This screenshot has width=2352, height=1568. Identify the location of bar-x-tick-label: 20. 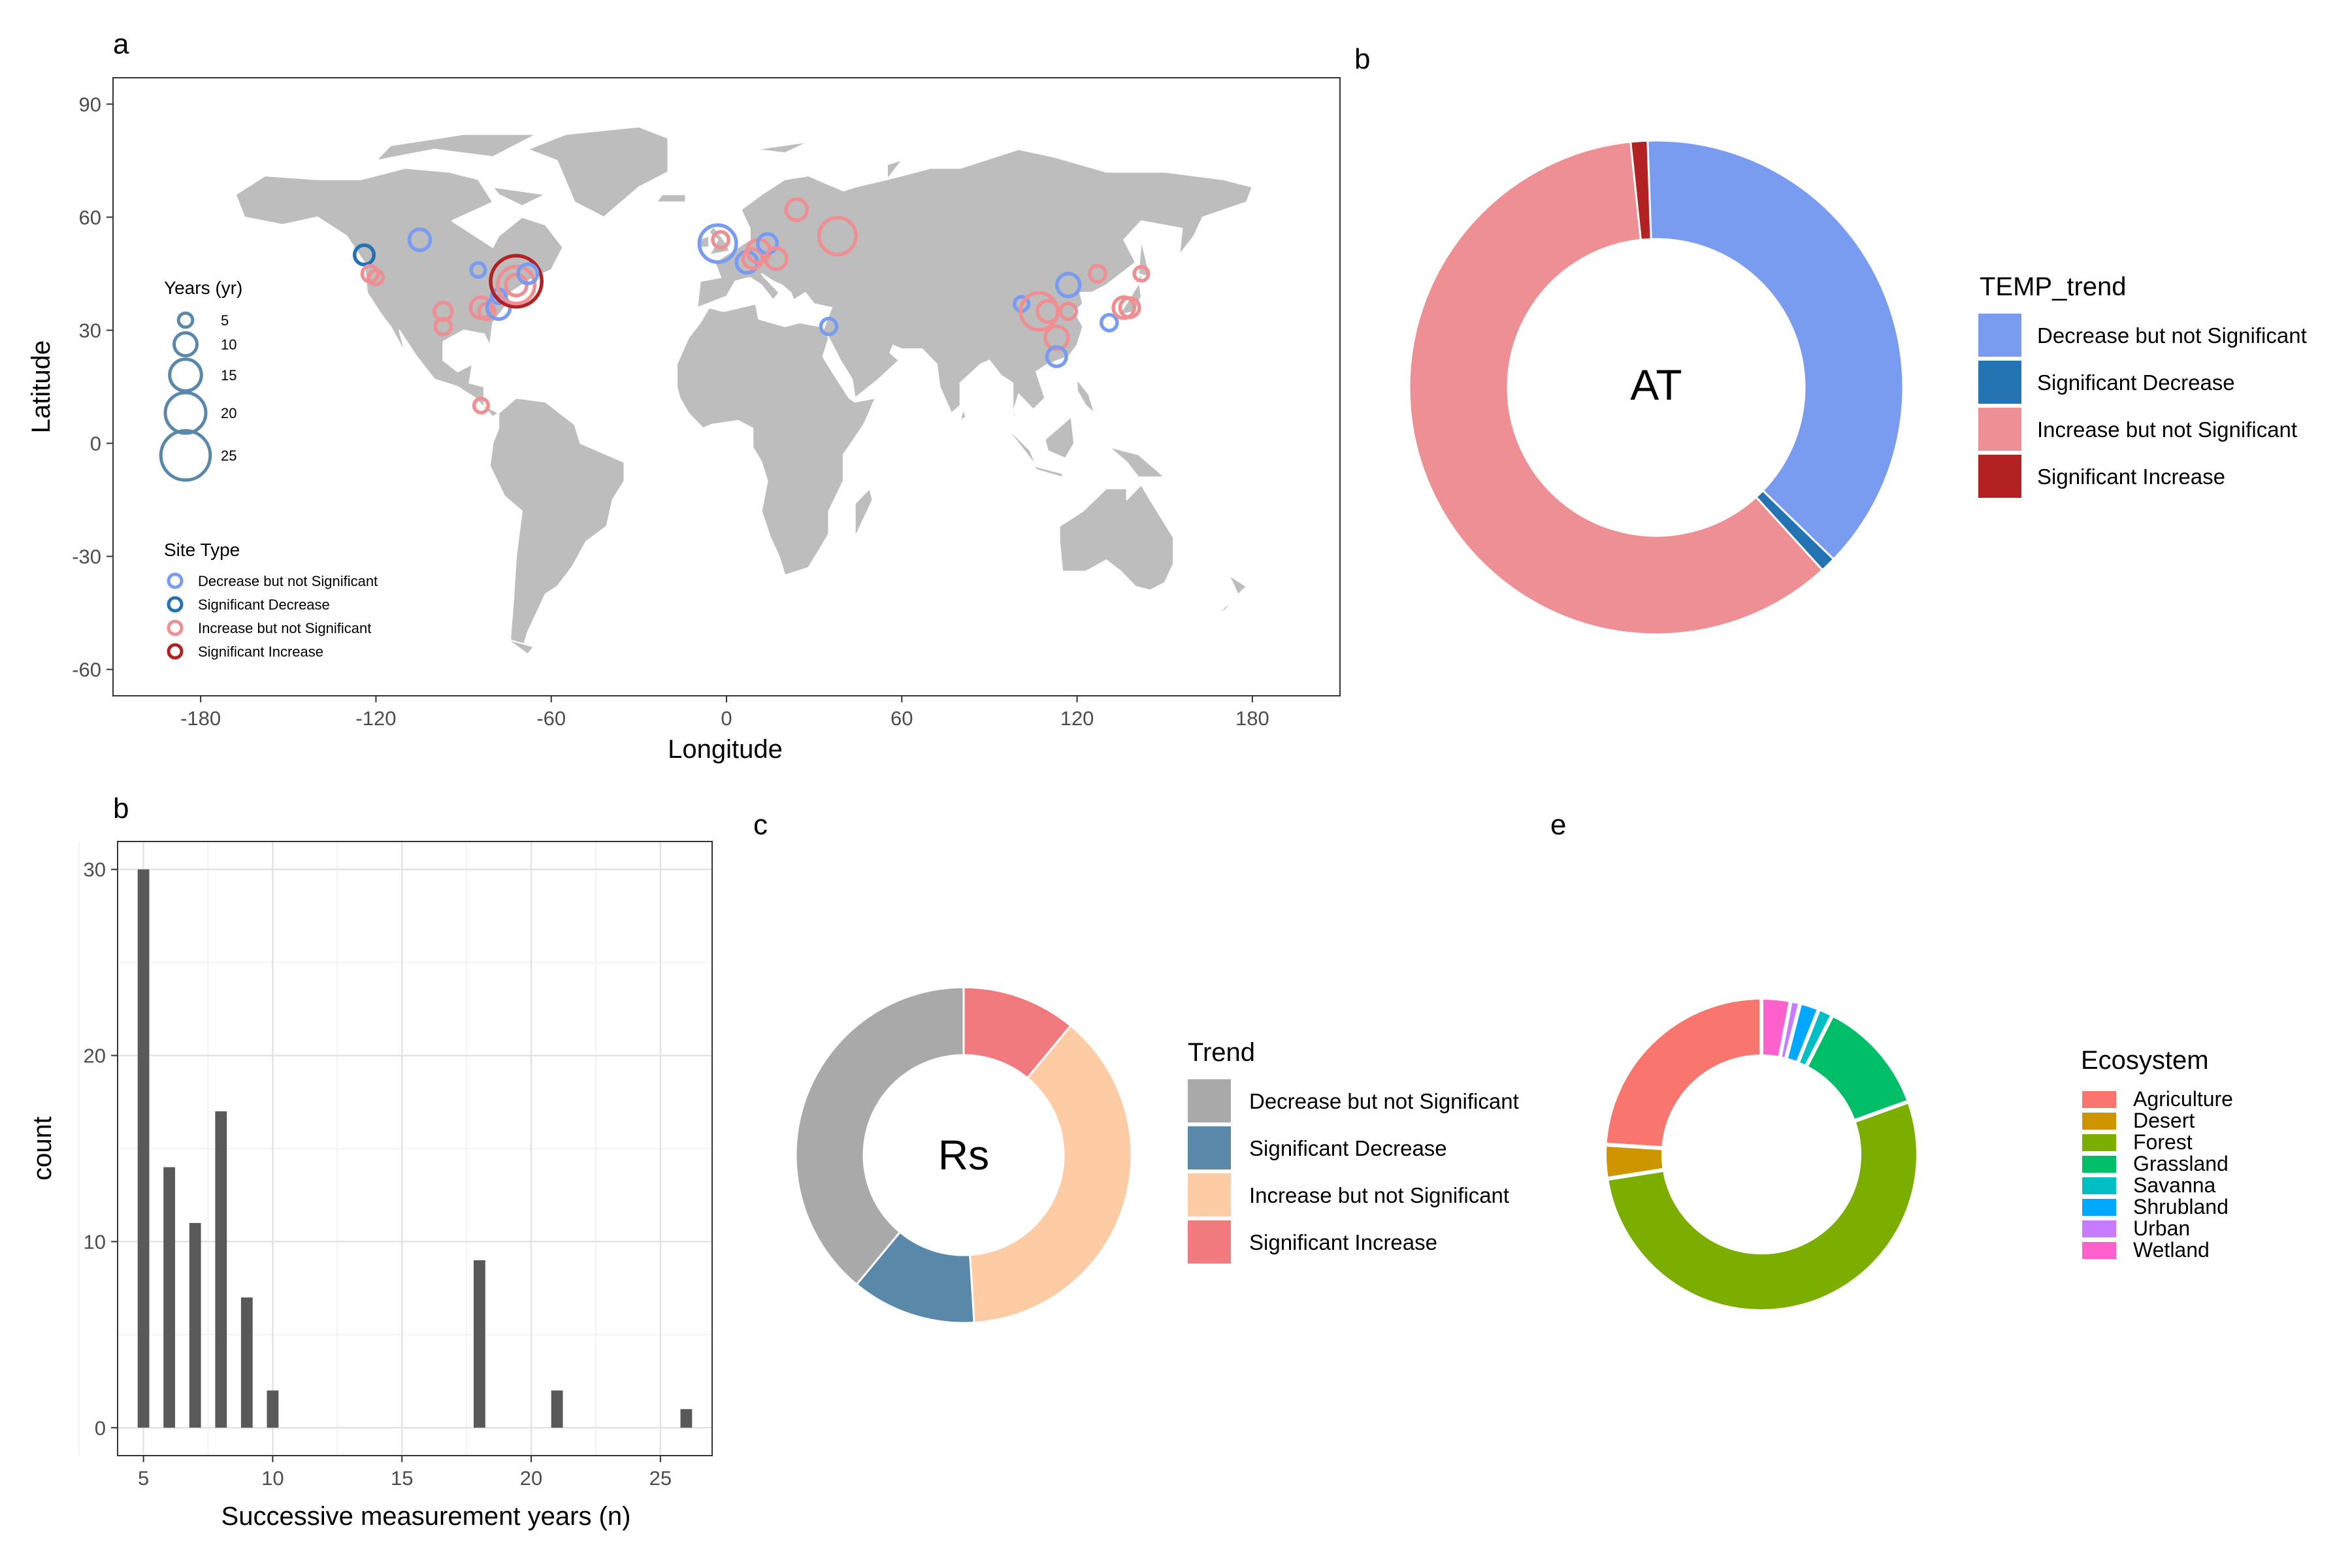
(531, 1478).